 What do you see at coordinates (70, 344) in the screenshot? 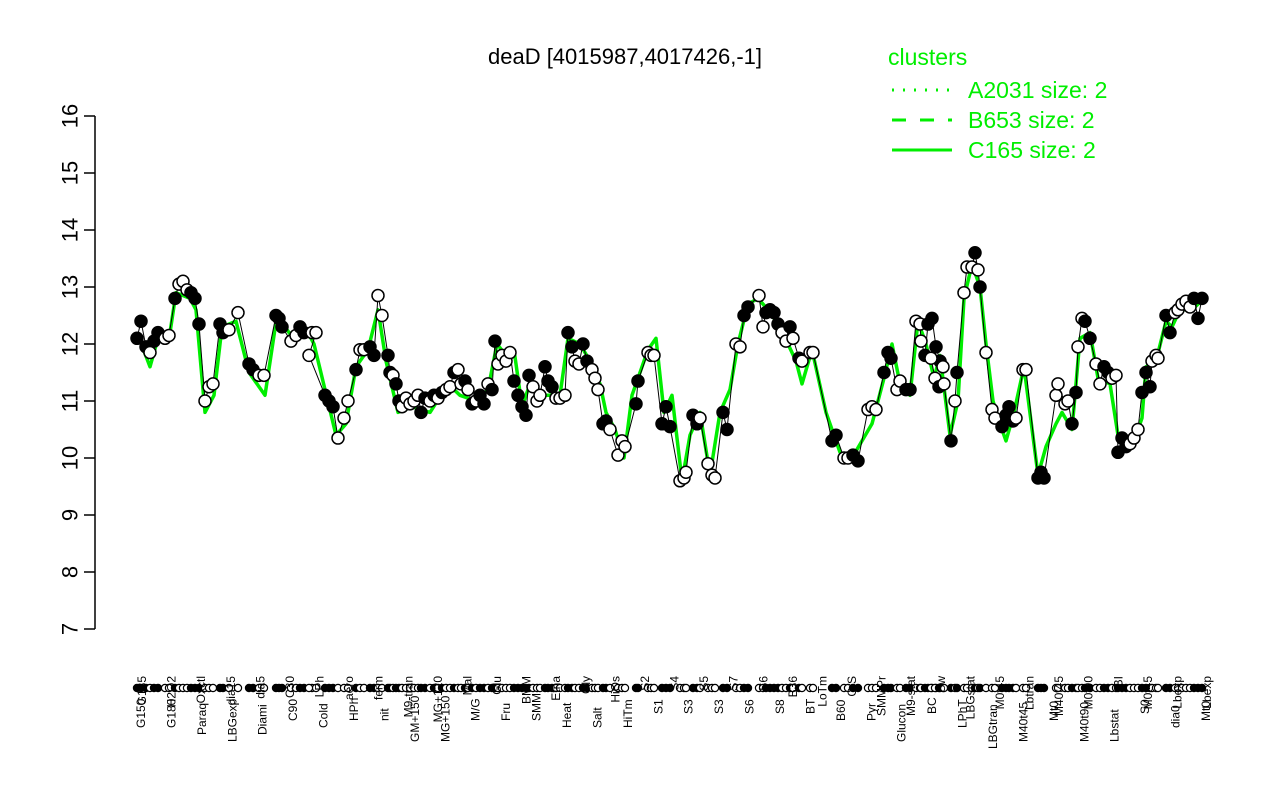
I see `y-tick-label: 12` at bounding box center [70, 344].